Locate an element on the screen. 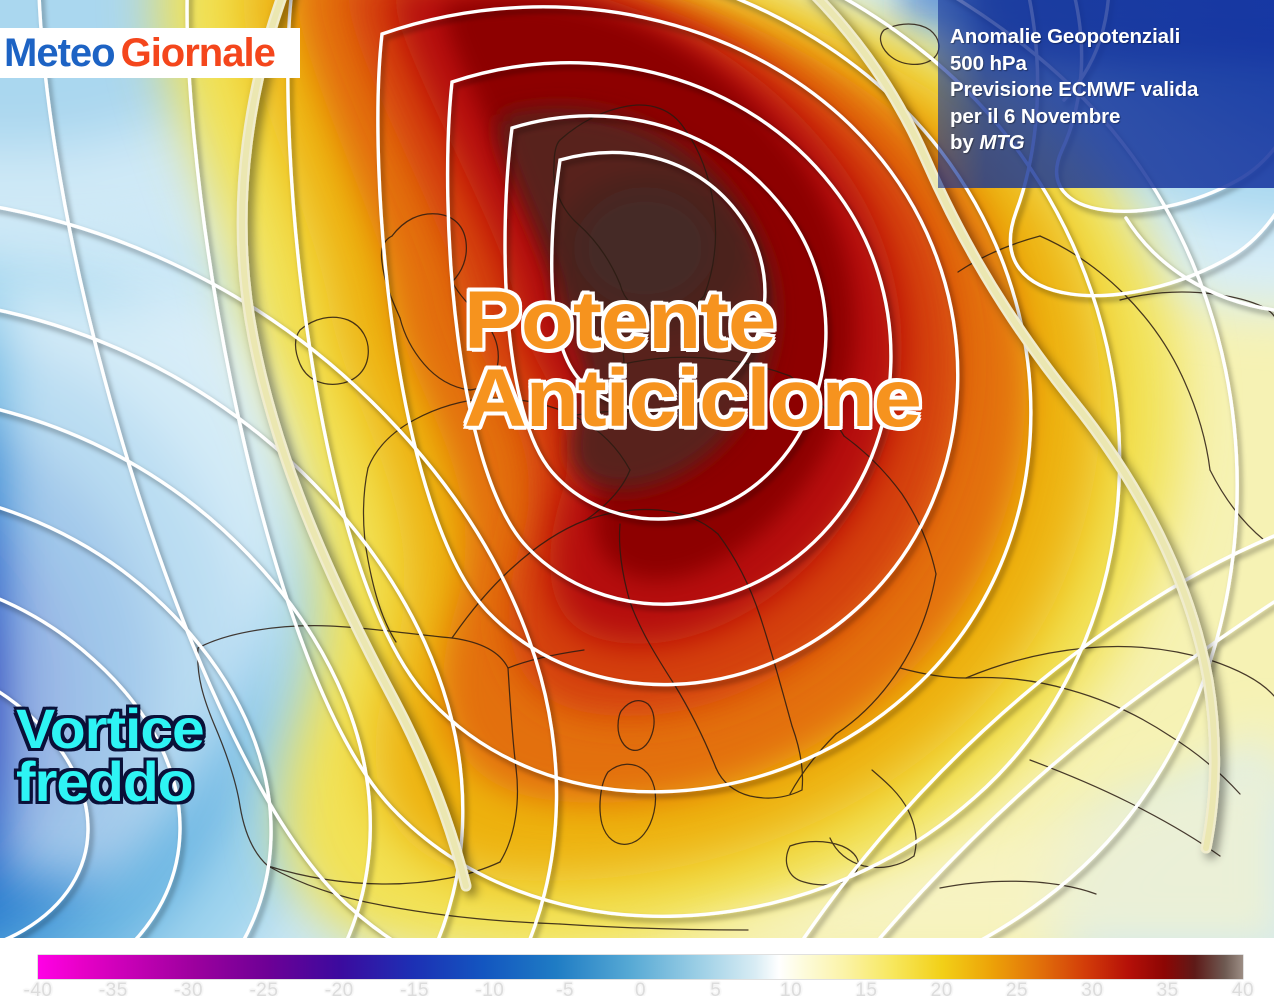  meteo-giornale-logo: Meteo Giornale is located at coordinates (150, 53).